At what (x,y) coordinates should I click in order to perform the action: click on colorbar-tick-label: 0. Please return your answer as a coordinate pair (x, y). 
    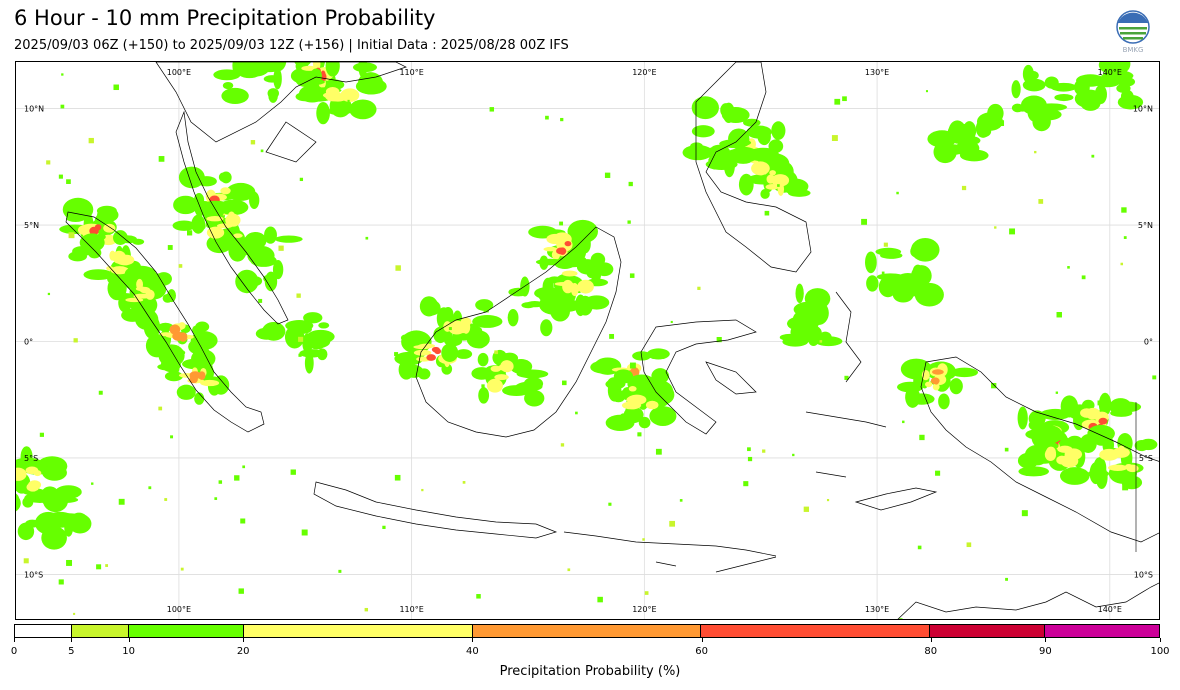
    Looking at the image, I should click on (14, 651).